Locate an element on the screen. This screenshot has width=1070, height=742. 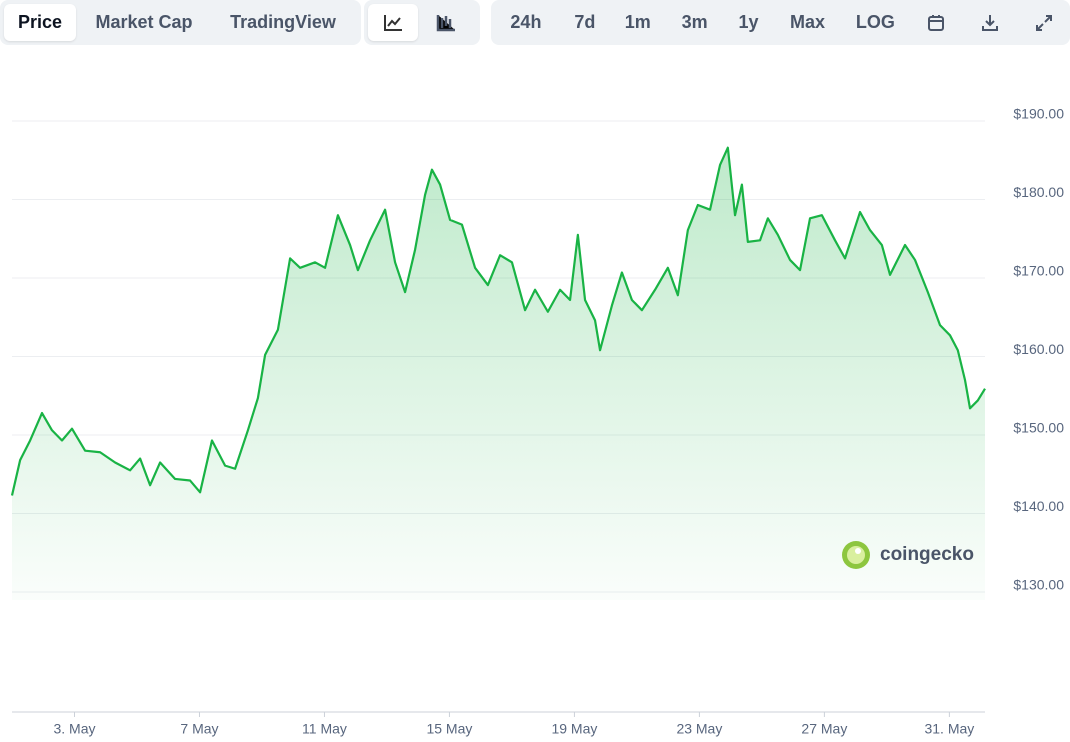
tab: Price is located at coordinates (40, 22).